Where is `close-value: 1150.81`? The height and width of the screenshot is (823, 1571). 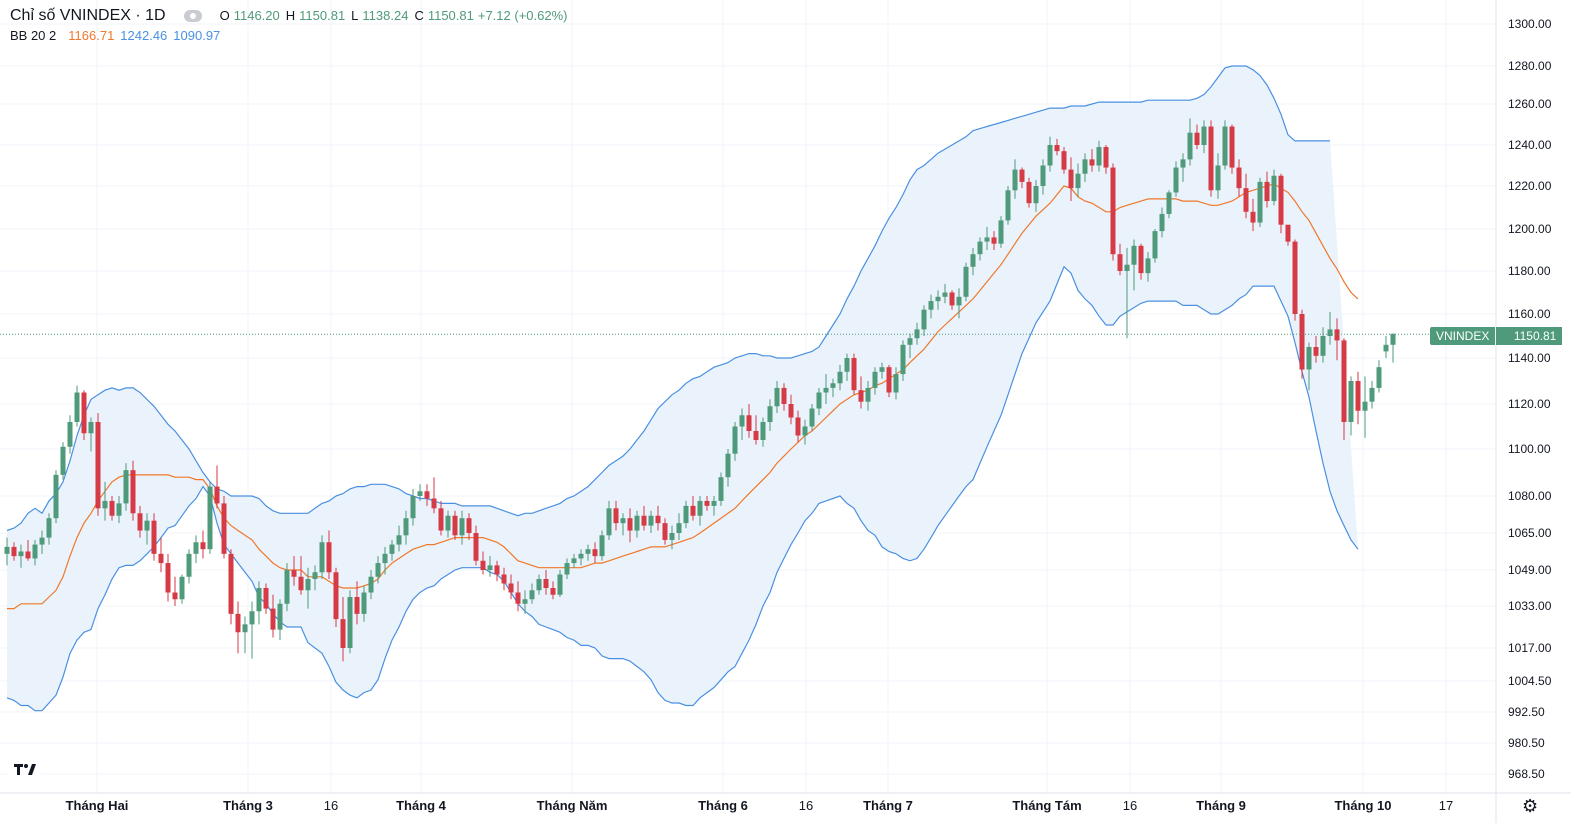
close-value: 1150.81 is located at coordinates (450, 15).